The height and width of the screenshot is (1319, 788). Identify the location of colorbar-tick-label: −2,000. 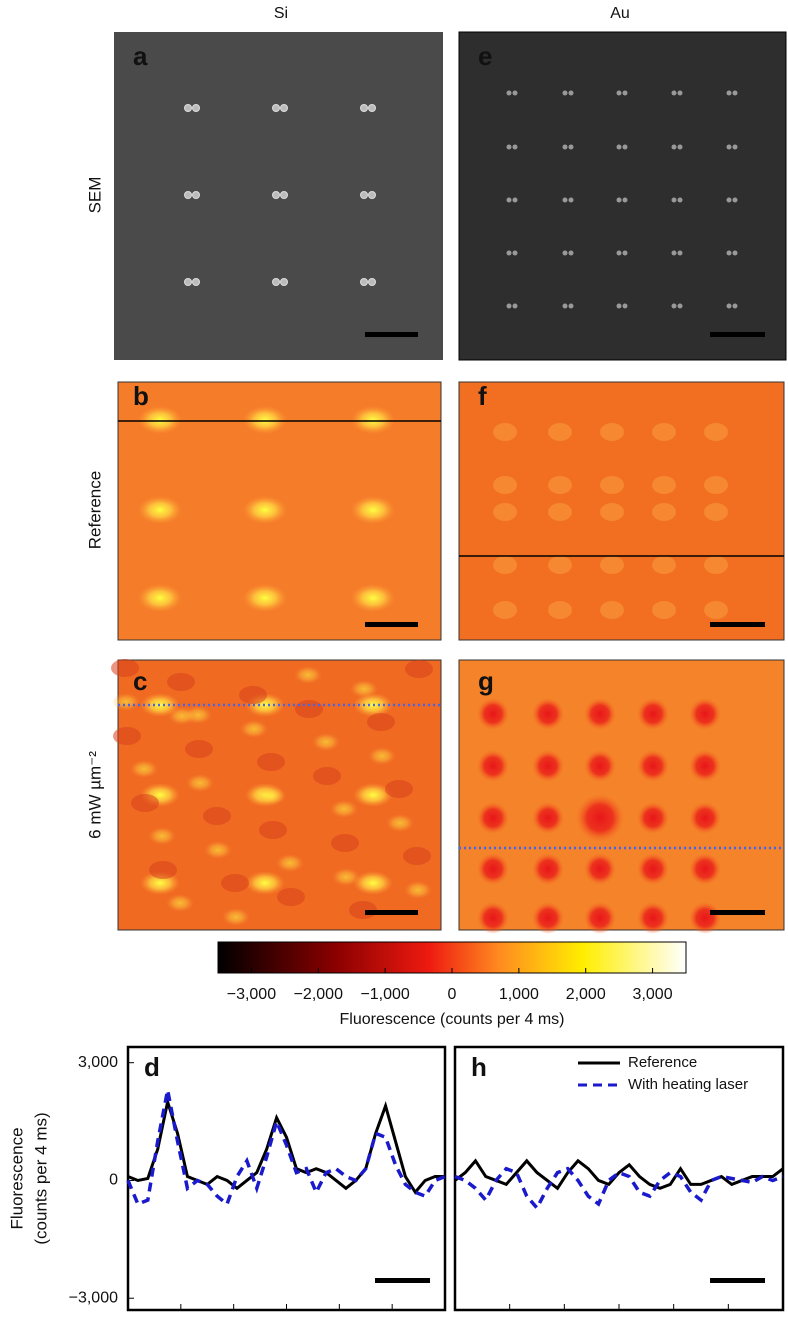
(318, 994).